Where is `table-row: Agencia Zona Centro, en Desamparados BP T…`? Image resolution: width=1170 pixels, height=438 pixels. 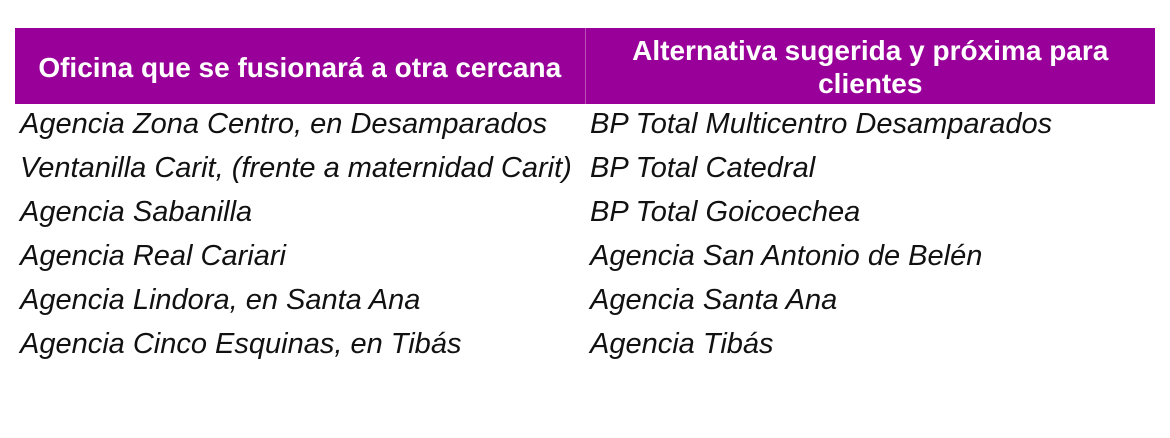
table-row: Agencia Zona Centro, en Desamparados BP T… is located at coordinates (585, 126).